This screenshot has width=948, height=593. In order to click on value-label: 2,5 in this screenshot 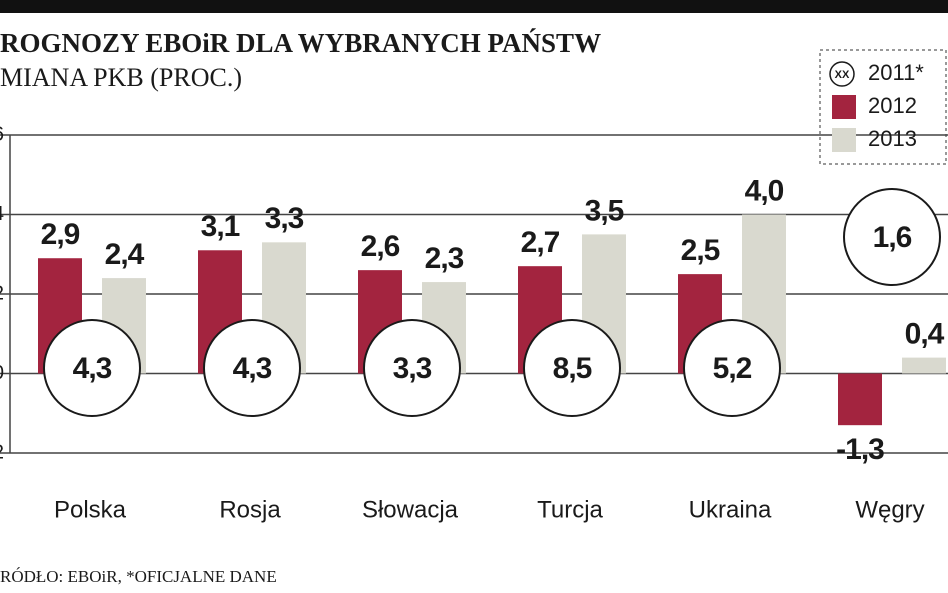, I will do `click(700, 250)`.